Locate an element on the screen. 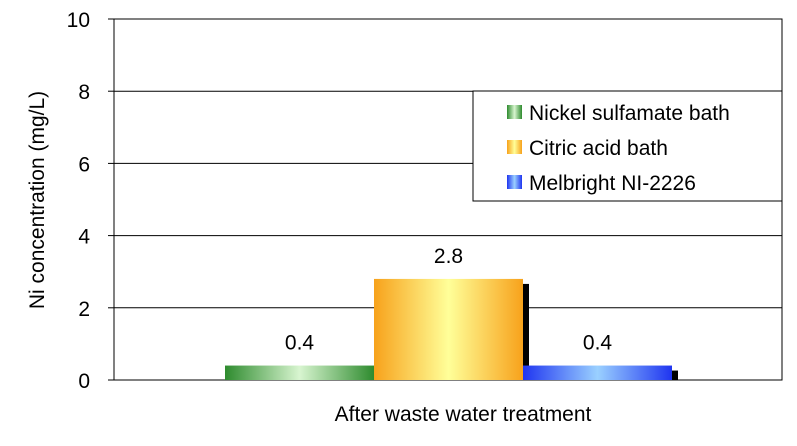 The width and height of the screenshot is (797, 446). legend-label: Nickel sulfamate bath is located at coordinates (629, 113).